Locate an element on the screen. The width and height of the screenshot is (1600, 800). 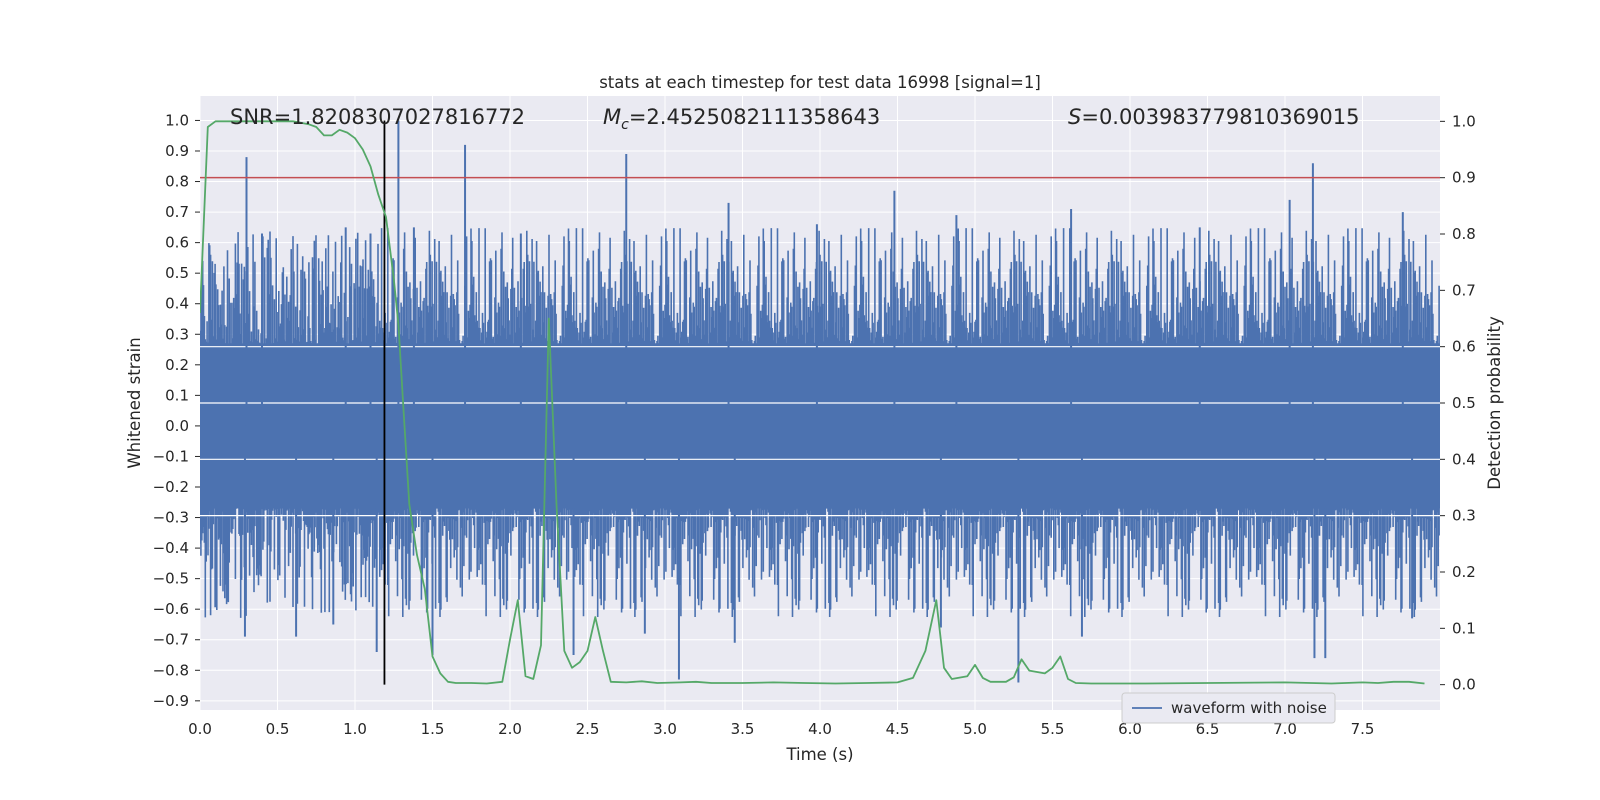
x-tick-label: 4.5 is located at coordinates (898, 729).